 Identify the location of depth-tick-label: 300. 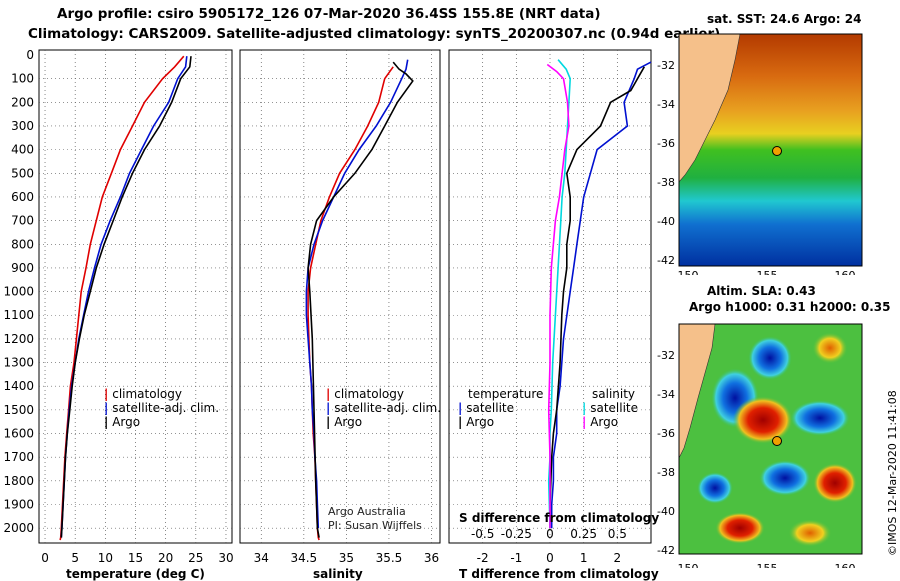
(22, 126).